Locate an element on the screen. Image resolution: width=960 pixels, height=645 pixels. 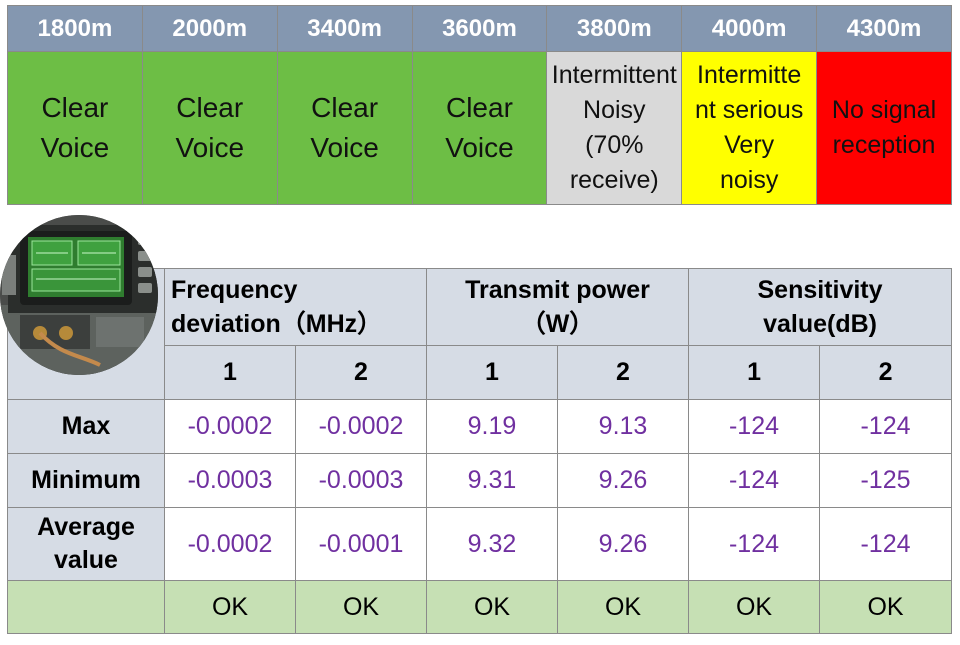
test-equipment-photo is located at coordinates (79, 295).